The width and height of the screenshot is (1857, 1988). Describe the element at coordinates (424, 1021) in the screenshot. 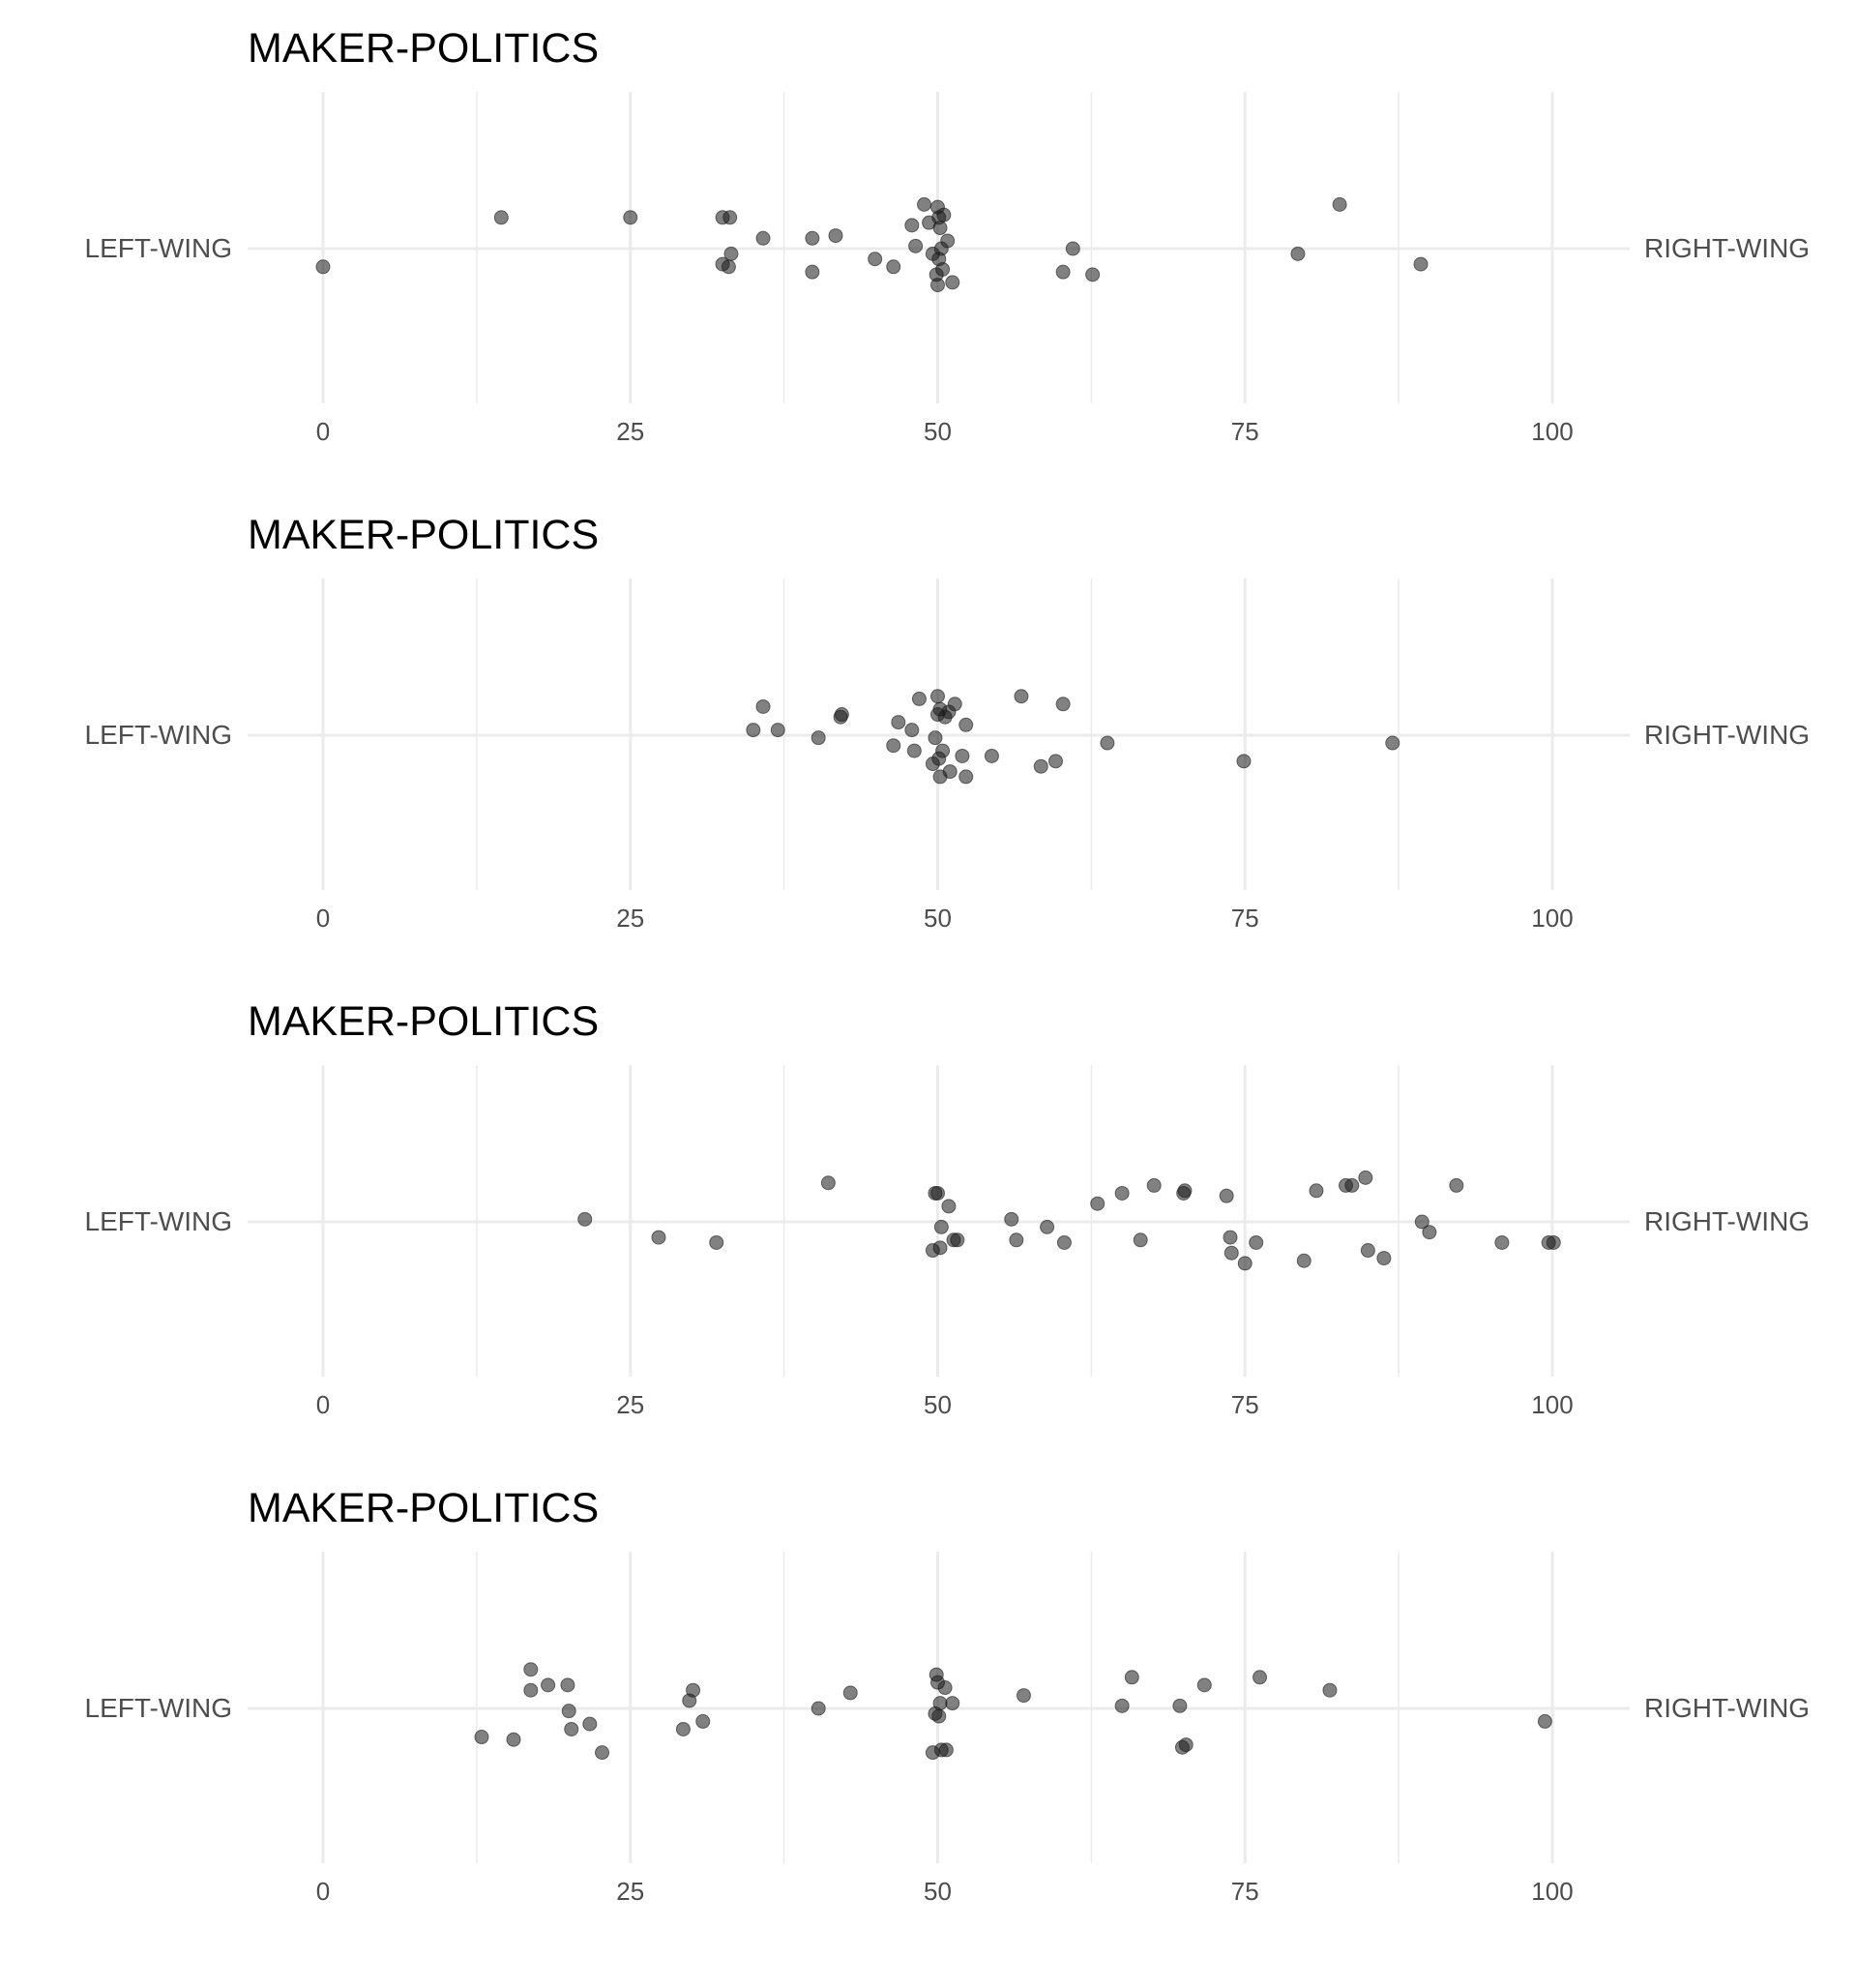

I see `chart-title: MAKER-POLITICS` at that location.